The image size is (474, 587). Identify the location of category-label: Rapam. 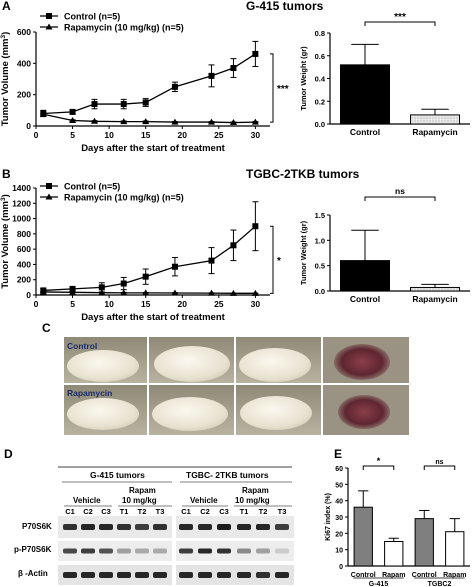
(454, 575).